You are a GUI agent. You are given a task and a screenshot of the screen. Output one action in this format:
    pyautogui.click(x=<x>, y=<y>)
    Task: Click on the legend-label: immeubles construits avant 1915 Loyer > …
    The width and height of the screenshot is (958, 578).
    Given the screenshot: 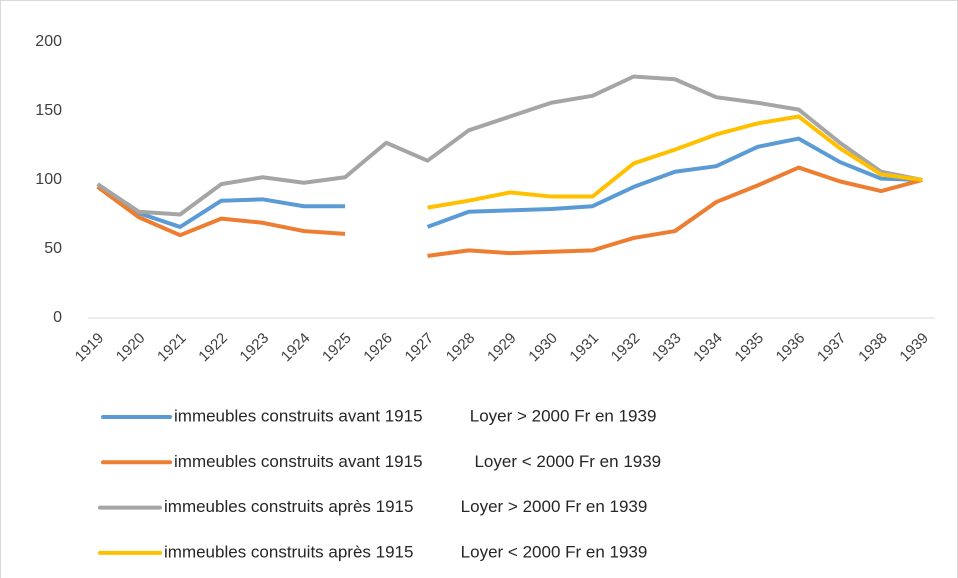 What is the action you would take?
    pyautogui.click(x=415, y=415)
    